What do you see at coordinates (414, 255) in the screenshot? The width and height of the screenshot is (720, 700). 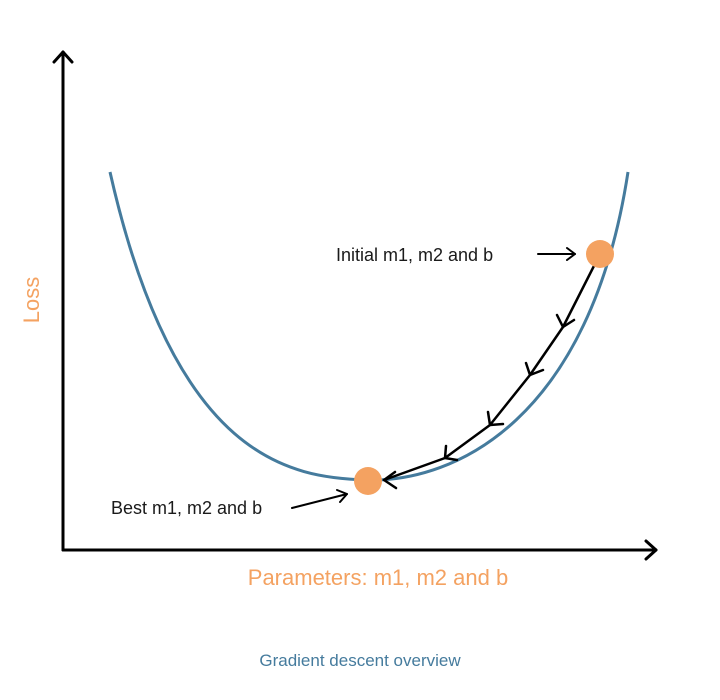 I see `initial-label: Initial m1, m2 and b` at bounding box center [414, 255].